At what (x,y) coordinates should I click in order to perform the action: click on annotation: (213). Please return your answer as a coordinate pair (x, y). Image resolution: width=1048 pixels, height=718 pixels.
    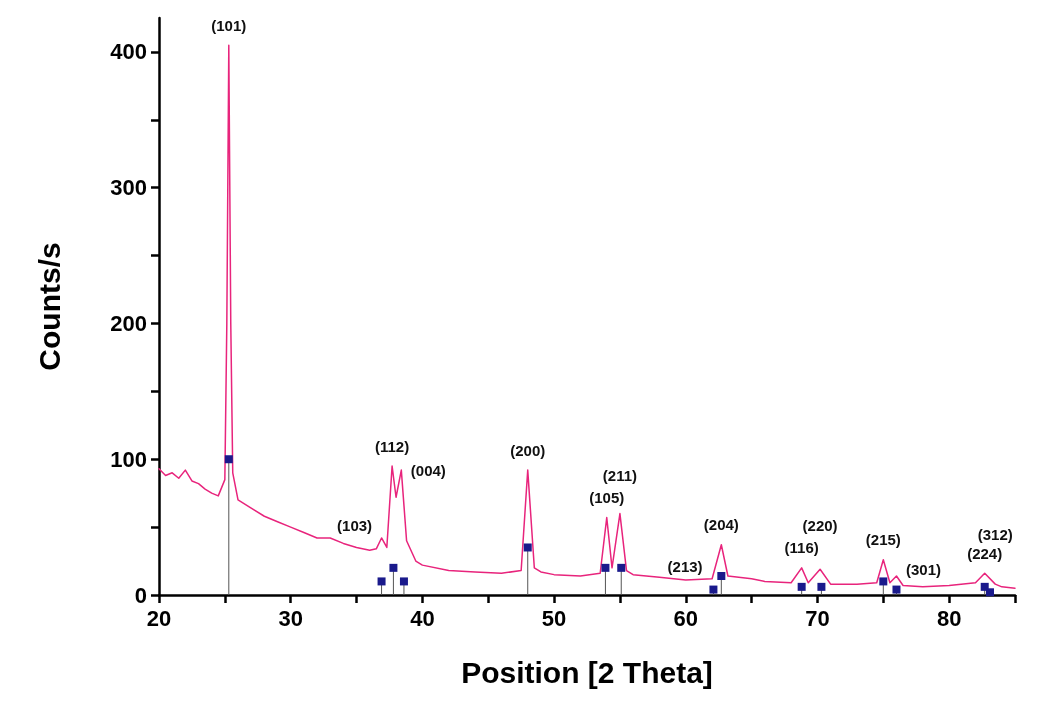
    Looking at the image, I should click on (685, 567).